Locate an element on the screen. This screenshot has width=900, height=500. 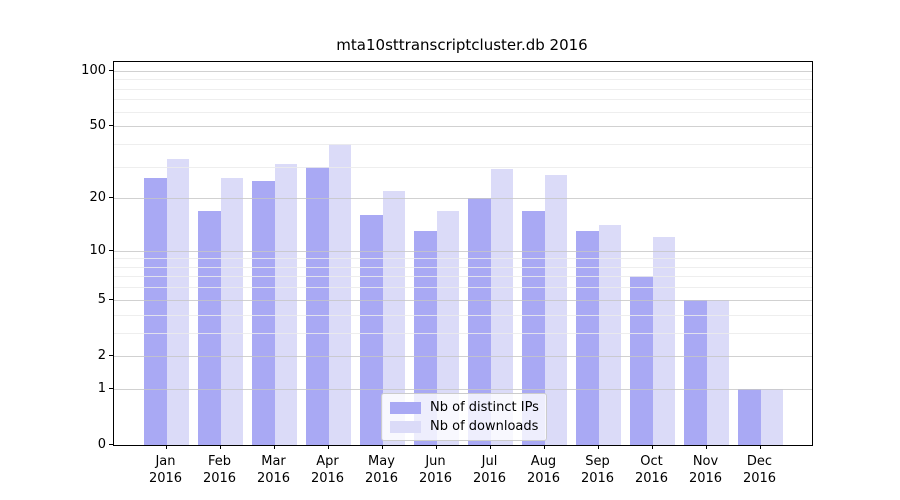
x-tick-nov is located at coordinates (706, 447).